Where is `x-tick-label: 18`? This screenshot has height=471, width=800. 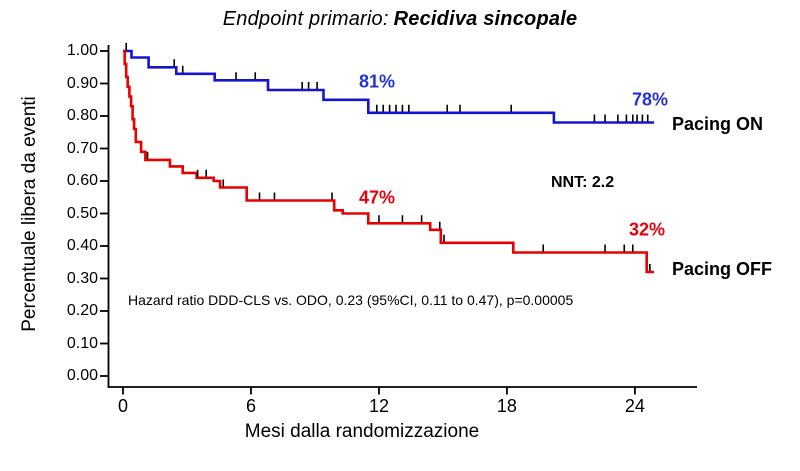 x-tick-label: 18 is located at coordinates (506, 406).